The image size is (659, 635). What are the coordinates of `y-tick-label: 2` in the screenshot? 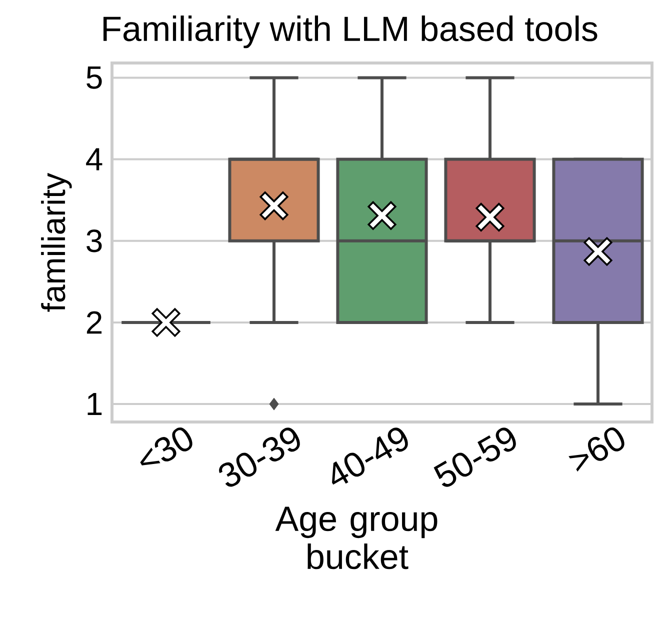 It's located at (94, 322).